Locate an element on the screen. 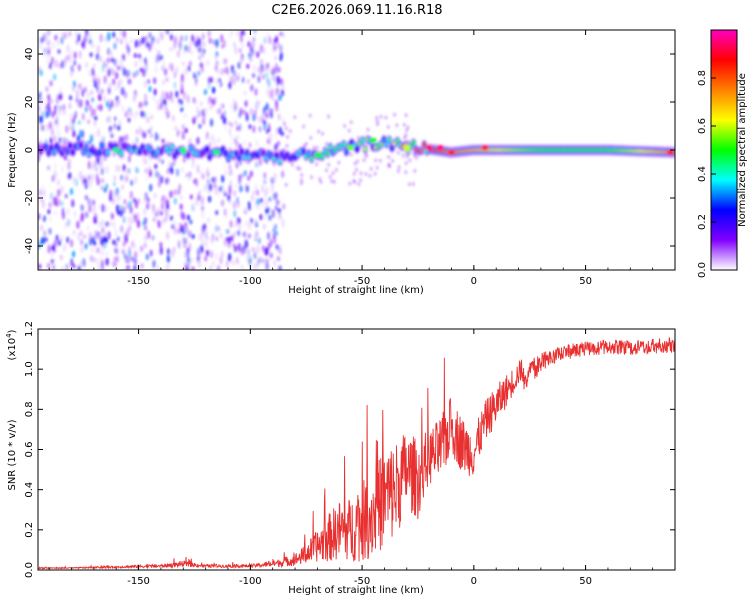  spectrogram-xtick-label: 50 is located at coordinates (585, 281).